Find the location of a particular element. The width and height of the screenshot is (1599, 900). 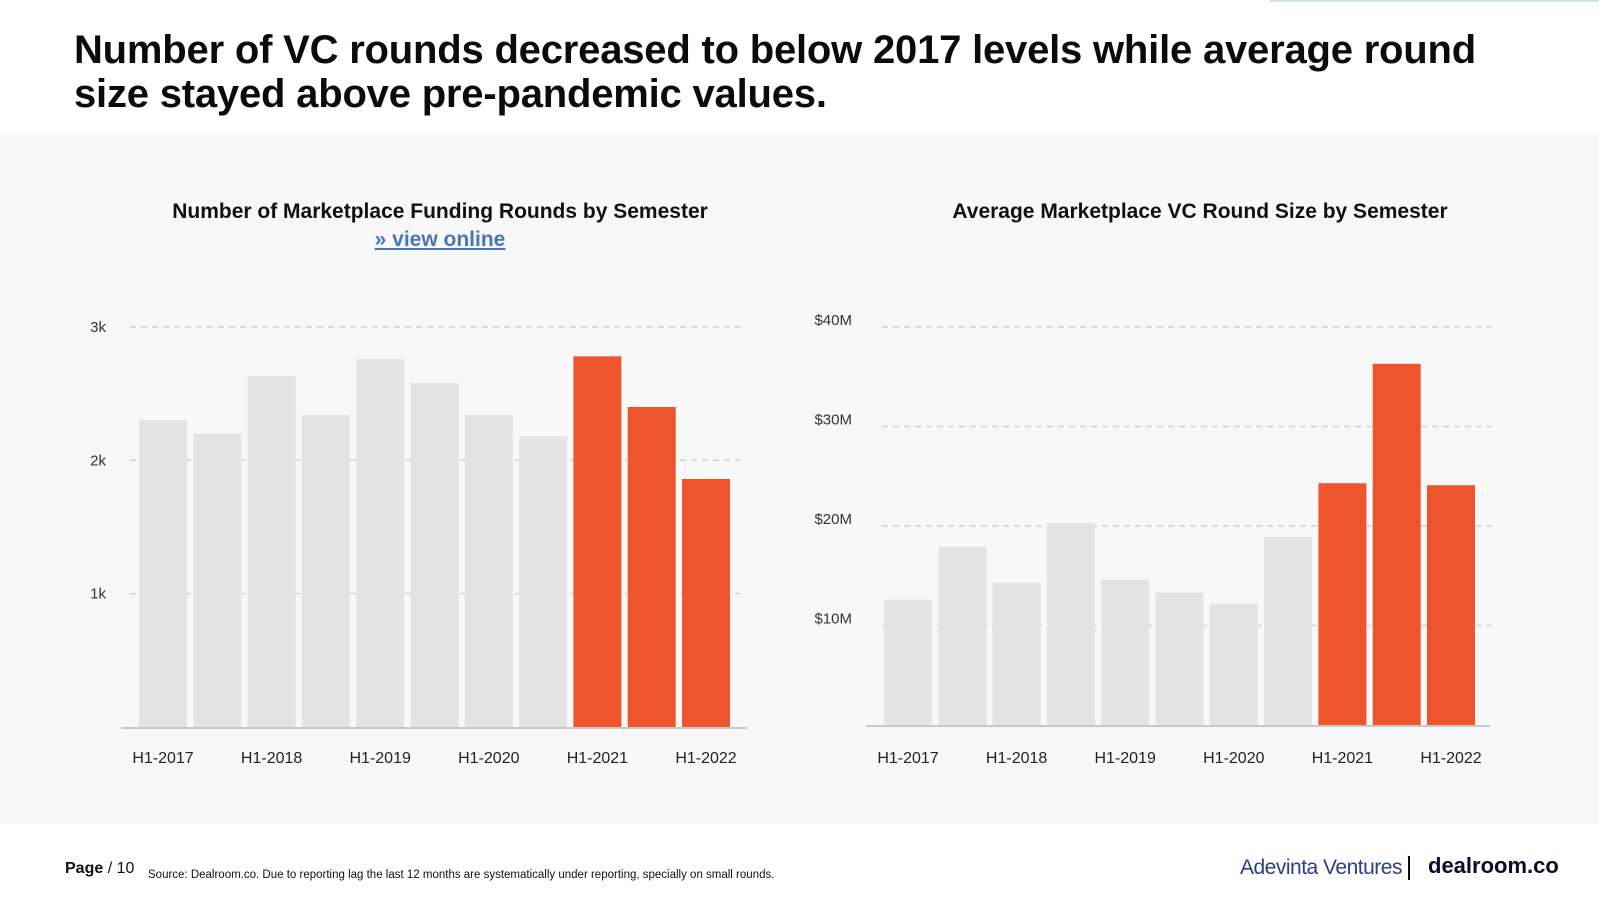

page-label: Page is located at coordinates (84, 868).